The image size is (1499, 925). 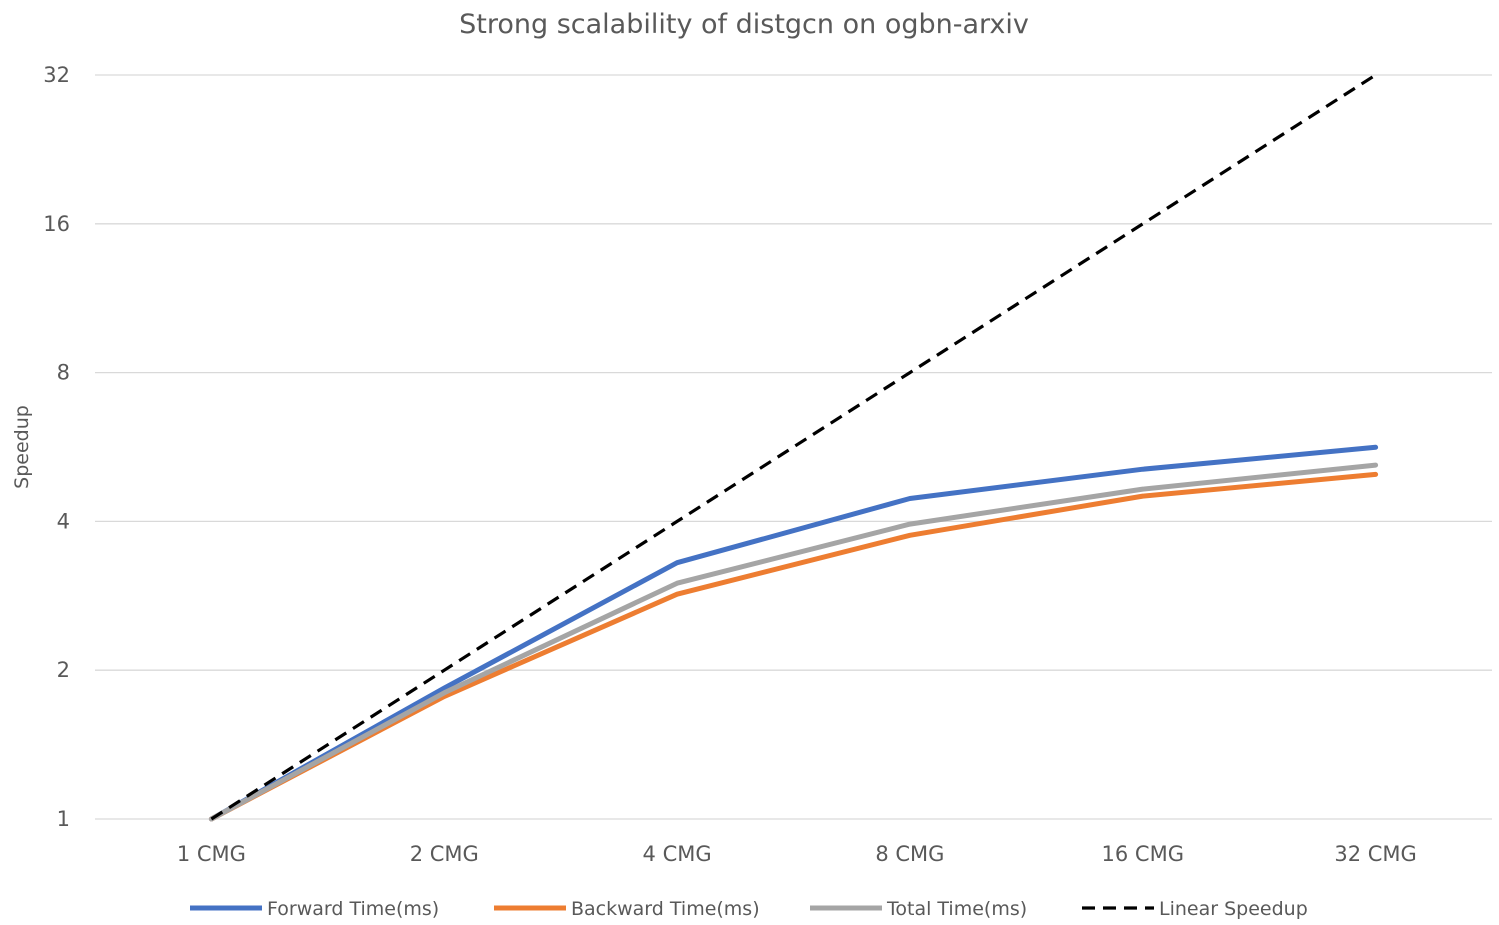 What do you see at coordinates (1233, 909) in the screenshot?
I see `legend-label-3: Linear Speedup` at bounding box center [1233, 909].